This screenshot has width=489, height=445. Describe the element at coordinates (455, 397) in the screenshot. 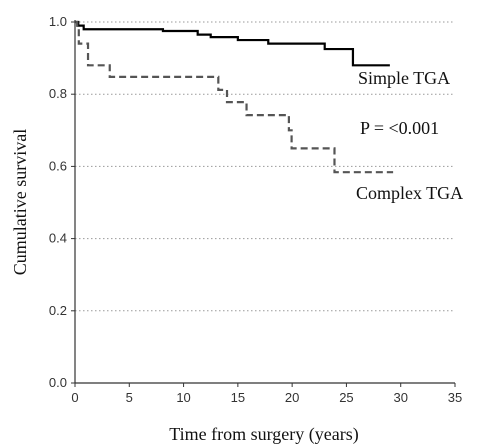

I see `x-tick-label-7: 35` at that location.